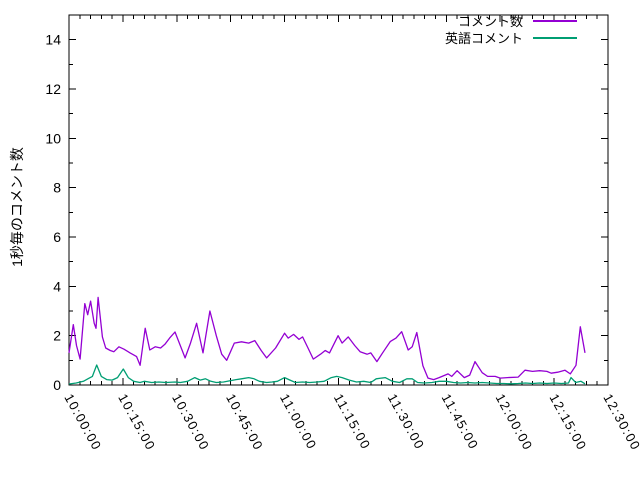 This screenshot has height=480, width=640. I want to click on x-tick-label: 10:00:00, so click(82, 422).